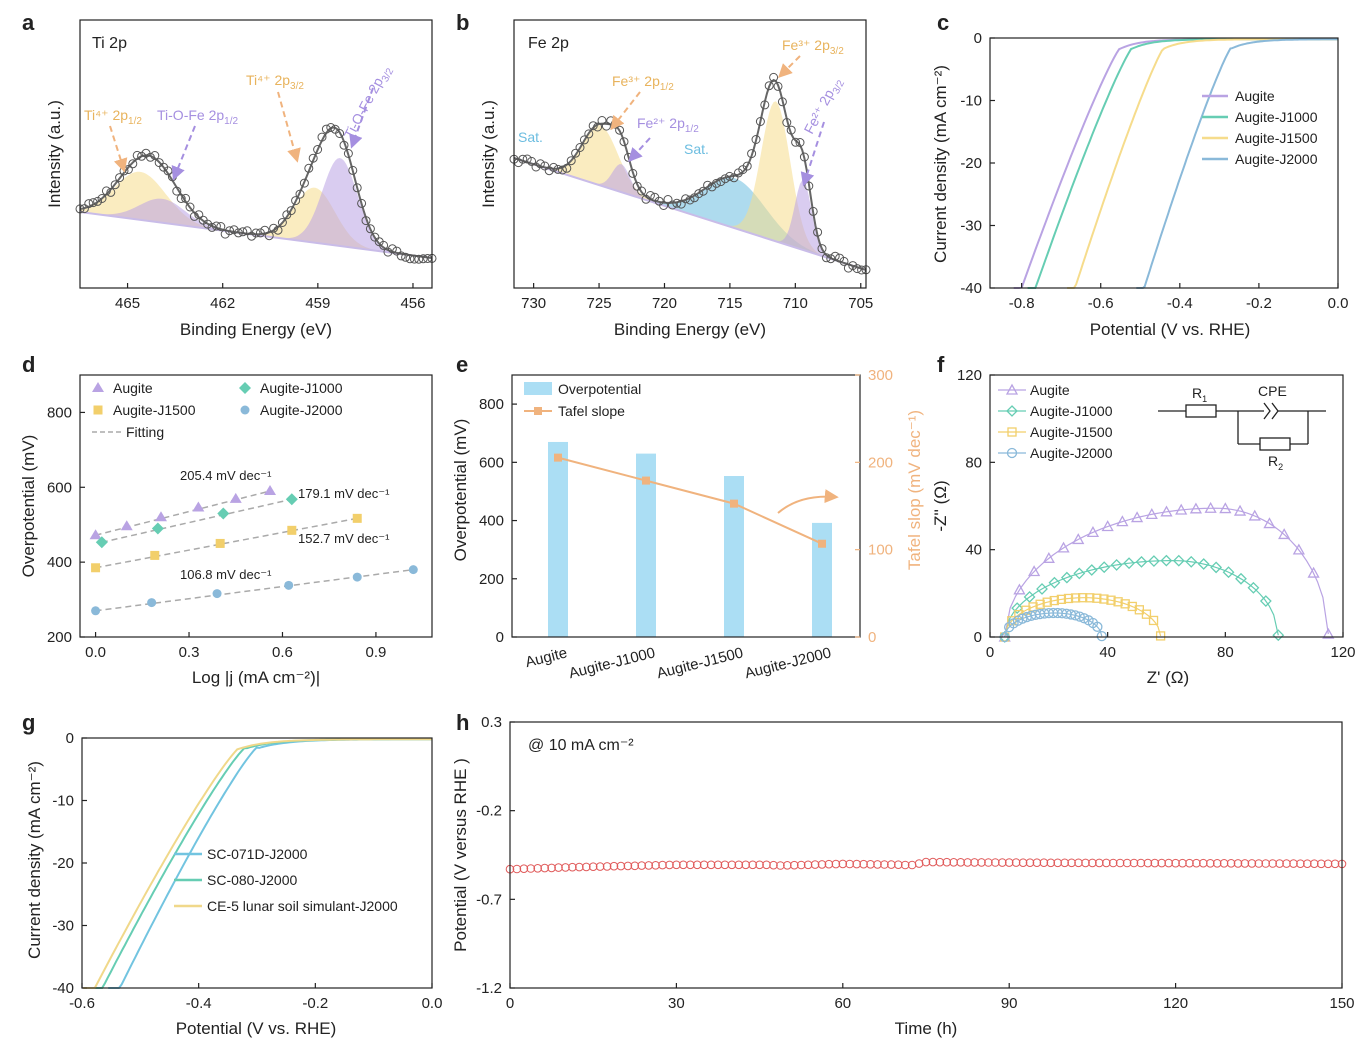 Image resolution: width=1369 pixels, height=1047 pixels. Describe the element at coordinates (1180, 303) in the screenshot. I see `x-tick-label: -0.4` at that location.